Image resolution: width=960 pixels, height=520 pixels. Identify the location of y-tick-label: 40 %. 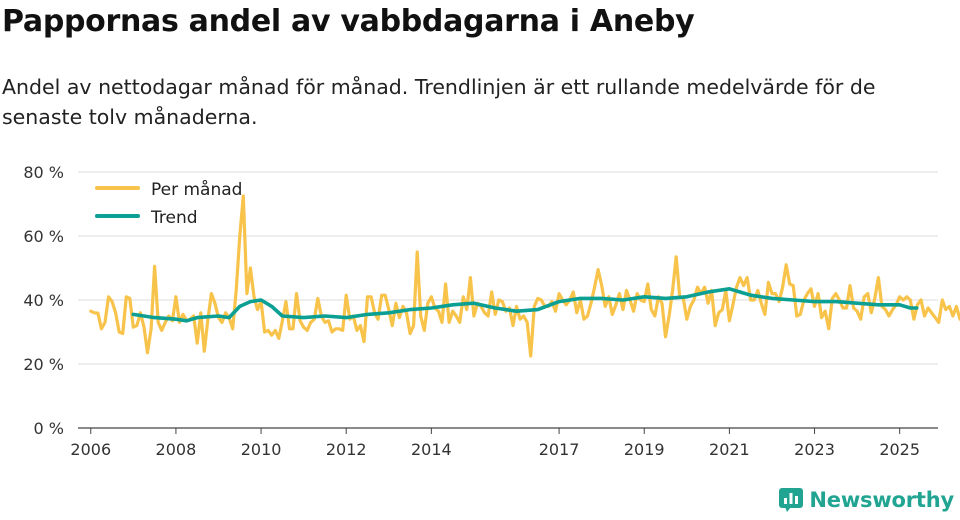
(43, 300).